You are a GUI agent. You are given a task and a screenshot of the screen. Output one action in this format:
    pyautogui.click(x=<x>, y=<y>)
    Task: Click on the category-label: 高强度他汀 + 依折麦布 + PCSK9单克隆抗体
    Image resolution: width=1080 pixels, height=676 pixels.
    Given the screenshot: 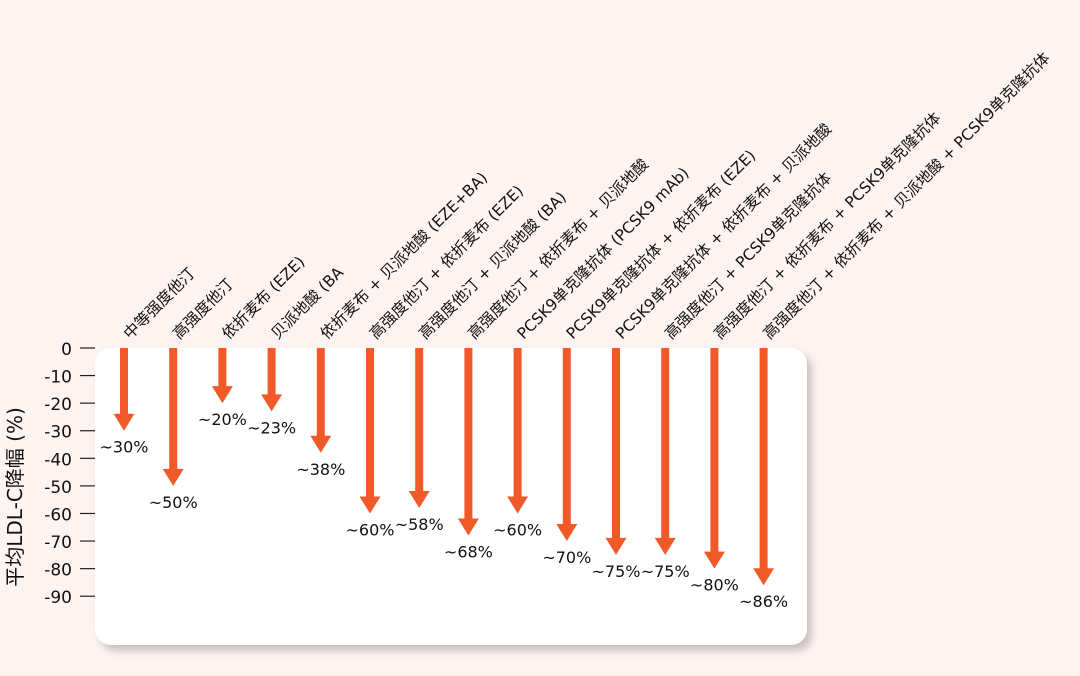 What is the action you would take?
    pyautogui.click(x=828, y=226)
    